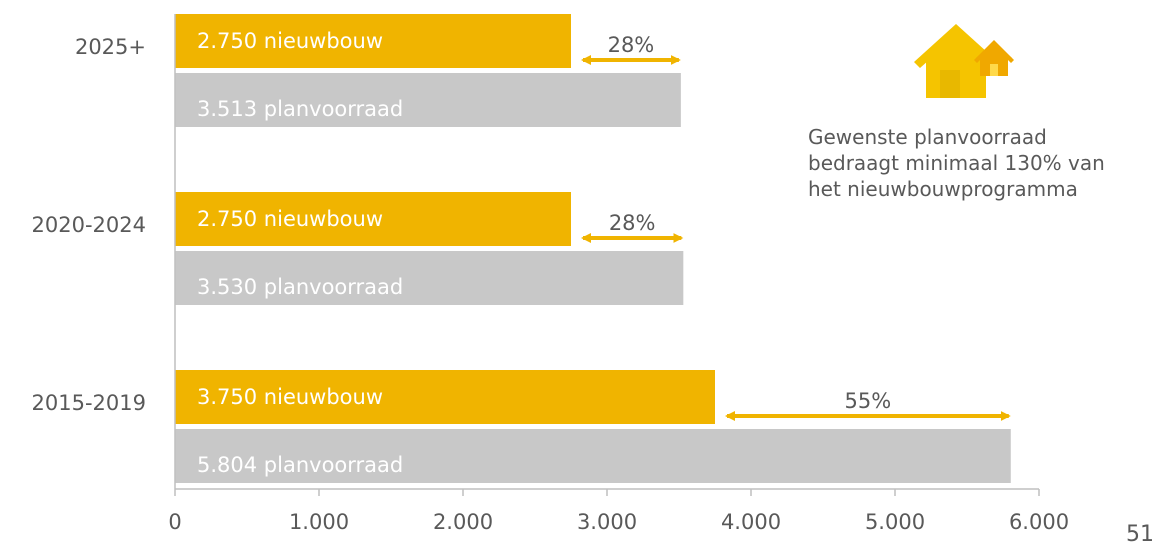 This screenshot has width=1158, height=547. I want to click on category-label: 2015-2019, so click(89, 403).